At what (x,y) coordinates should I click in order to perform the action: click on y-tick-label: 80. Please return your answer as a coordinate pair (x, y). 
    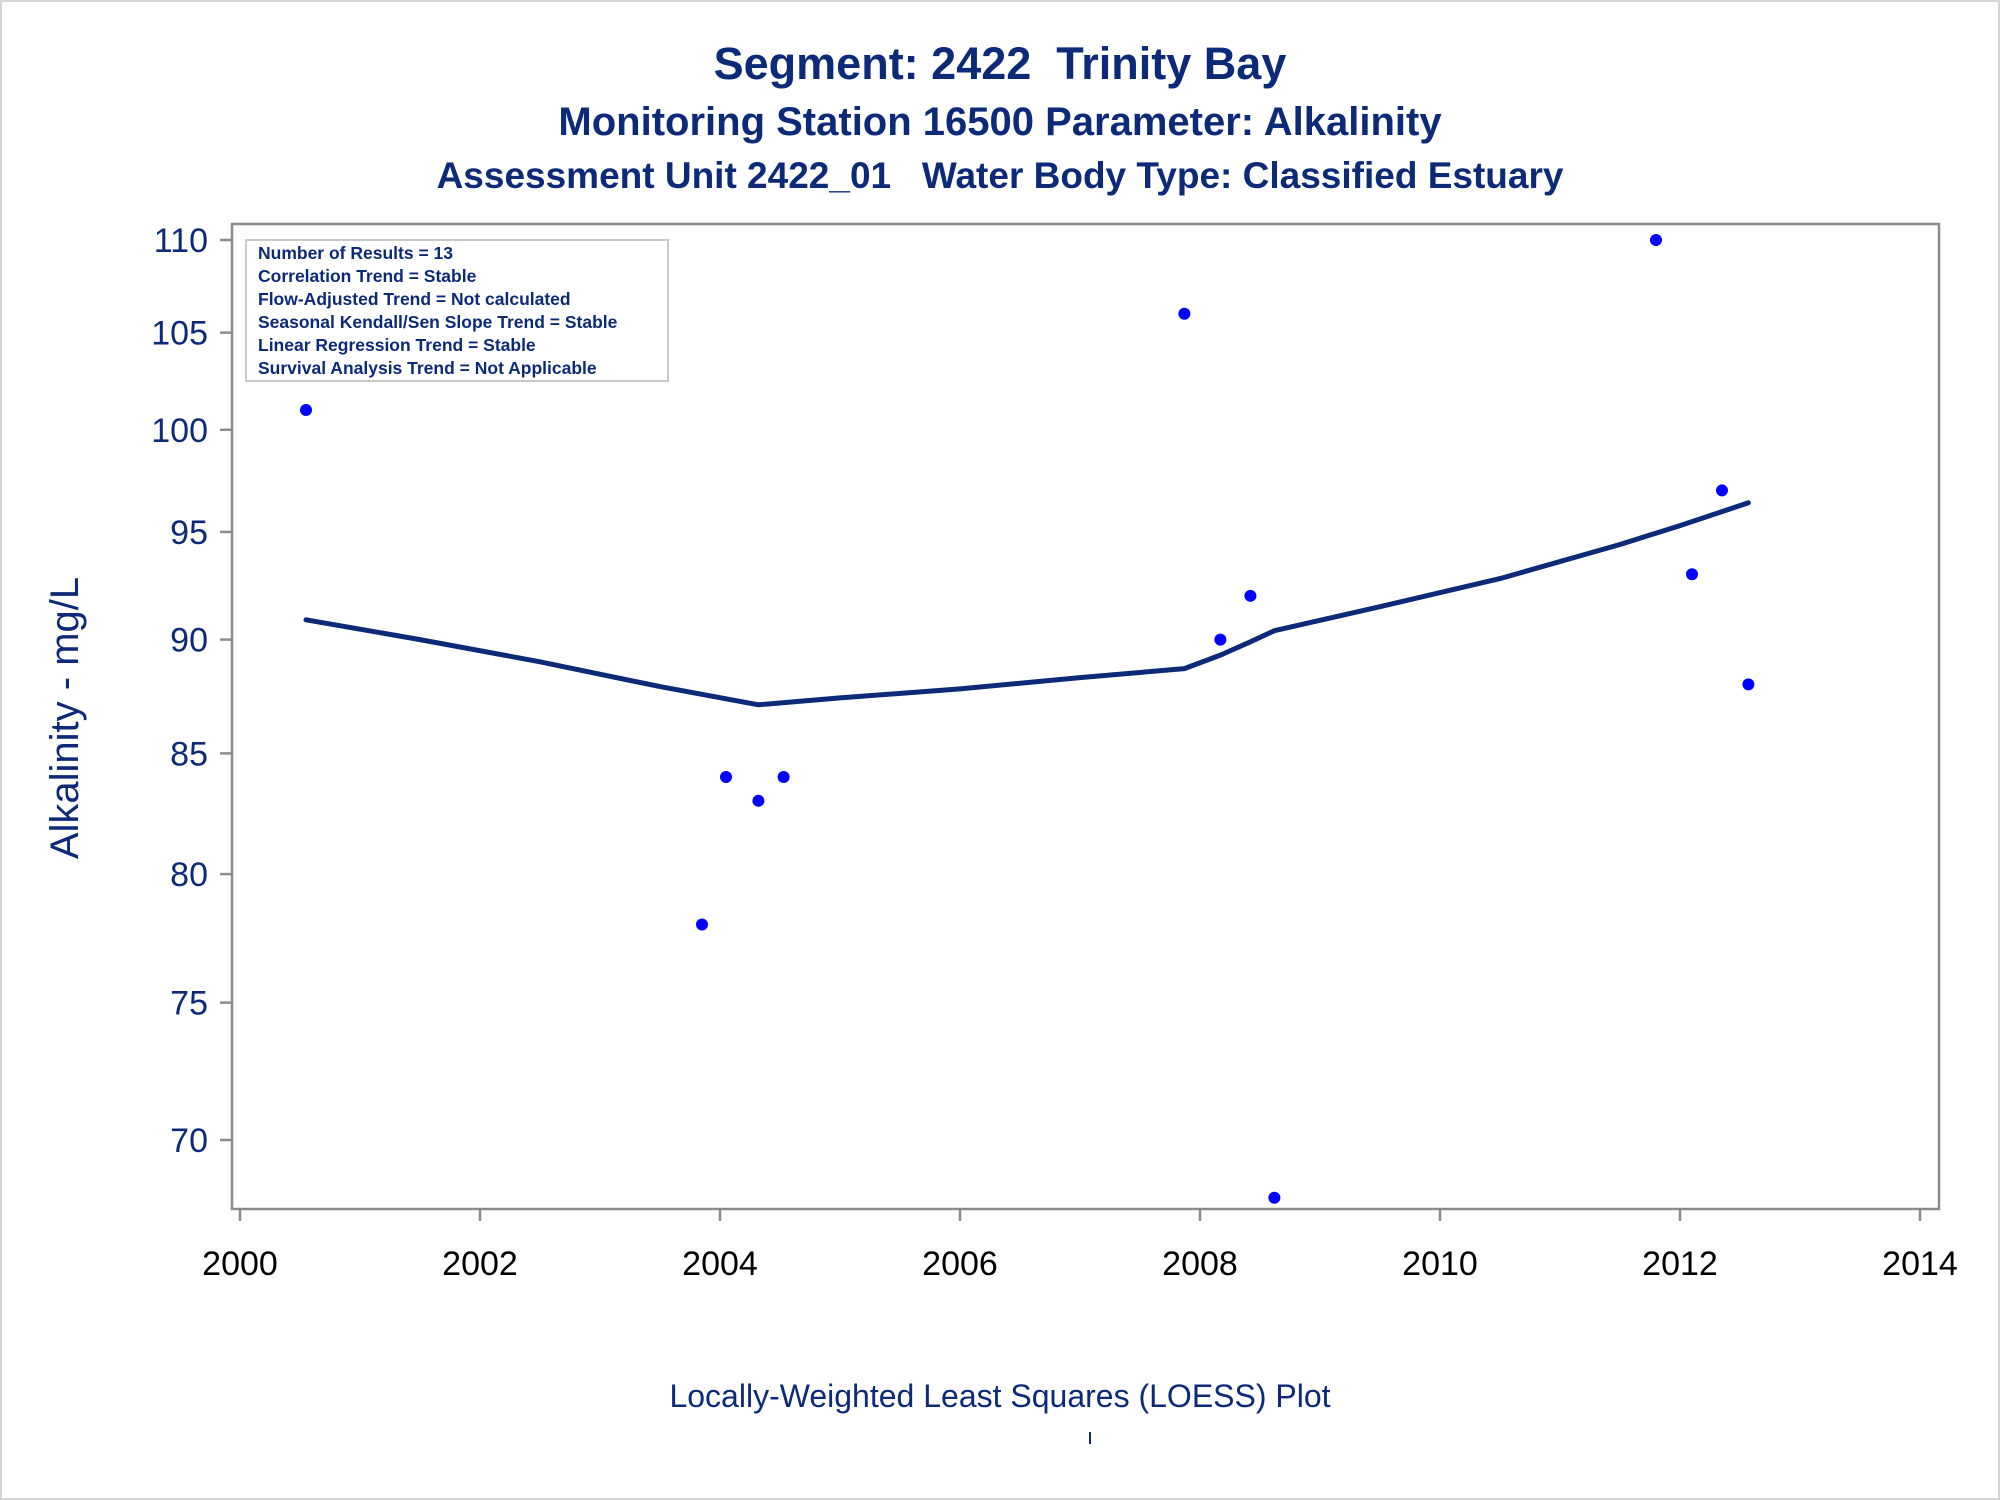
    Looking at the image, I should click on (189, 875).